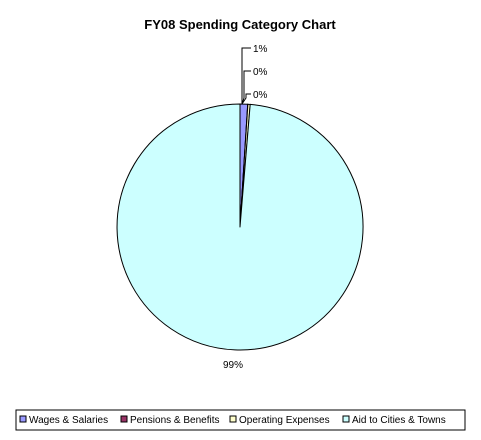 The height and width of the screenshot is (440, 481). I want to click on leader-line-wages-and-salaries, so click(246, 75).